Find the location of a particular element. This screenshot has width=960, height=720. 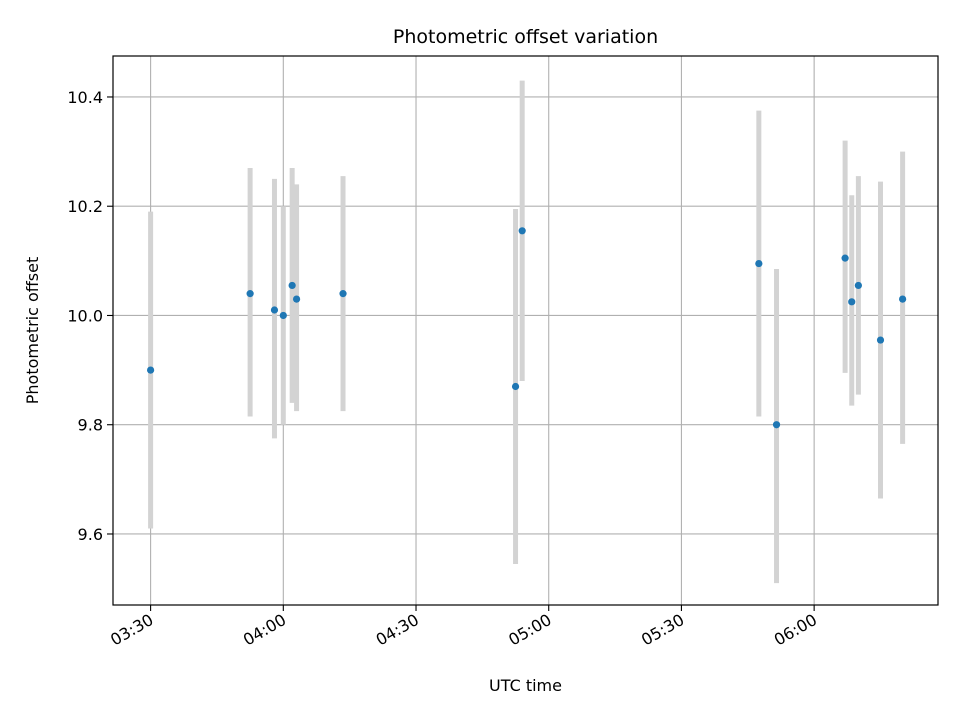

y-tick-label: 9.6 is located at coordinates (90, 534).